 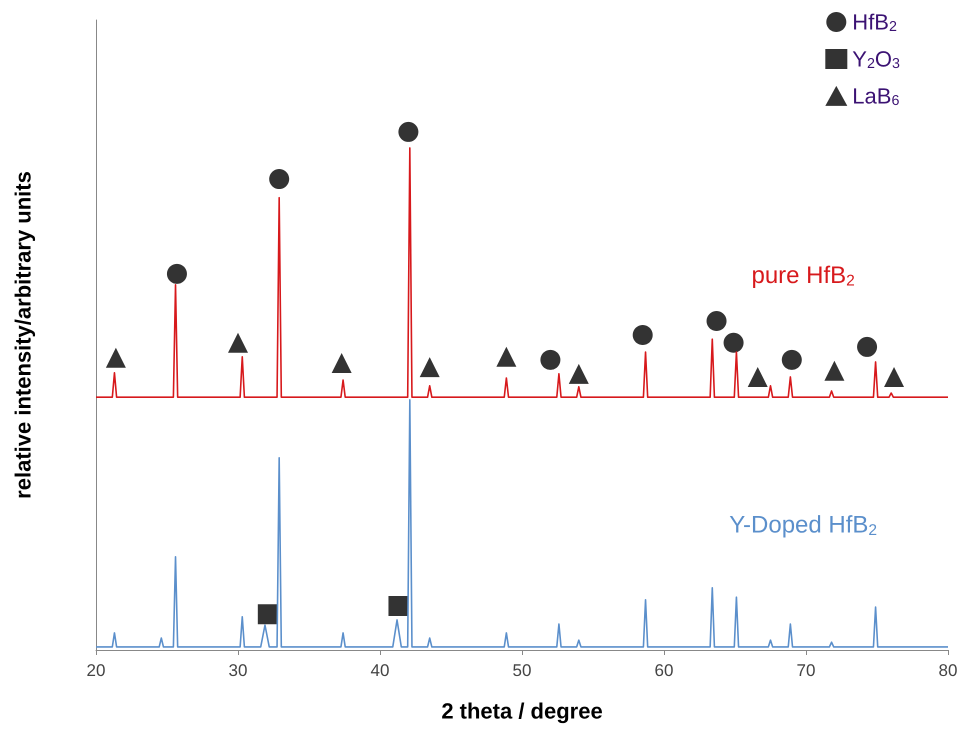 I want to click on x-tick-label: 60, so click(x=664, y=670).